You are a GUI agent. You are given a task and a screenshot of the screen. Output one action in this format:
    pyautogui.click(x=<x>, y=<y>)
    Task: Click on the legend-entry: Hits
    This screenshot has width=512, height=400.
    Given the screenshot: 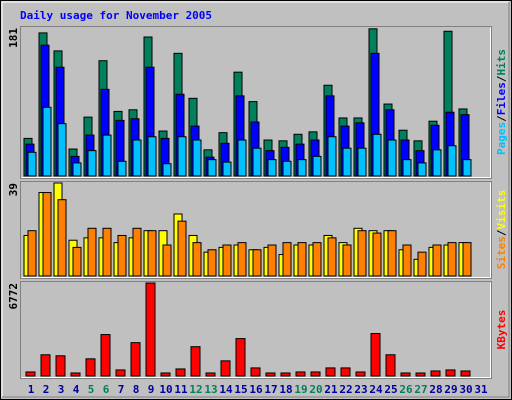 What is the action you would take?
    pyautogui.click(x=501, y=62)
    